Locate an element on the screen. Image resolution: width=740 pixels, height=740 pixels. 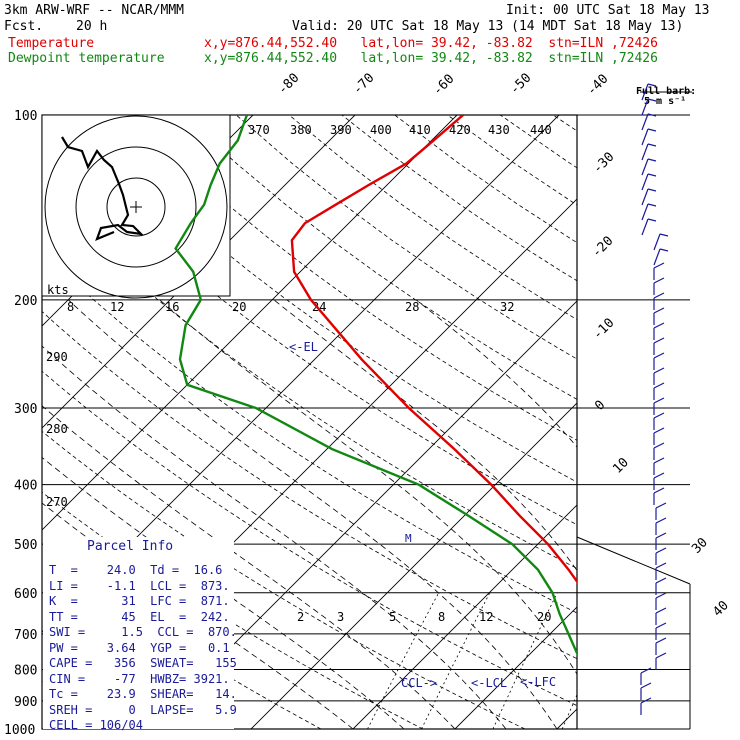
theta-label: 370 is located at coordinates (259, 130).